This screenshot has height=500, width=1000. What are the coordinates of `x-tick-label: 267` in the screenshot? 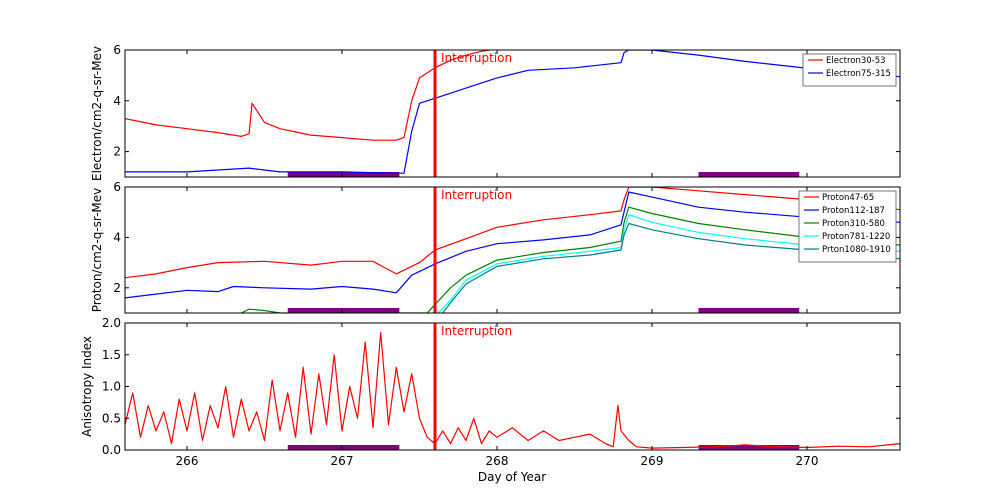 It's located at (342, 461).